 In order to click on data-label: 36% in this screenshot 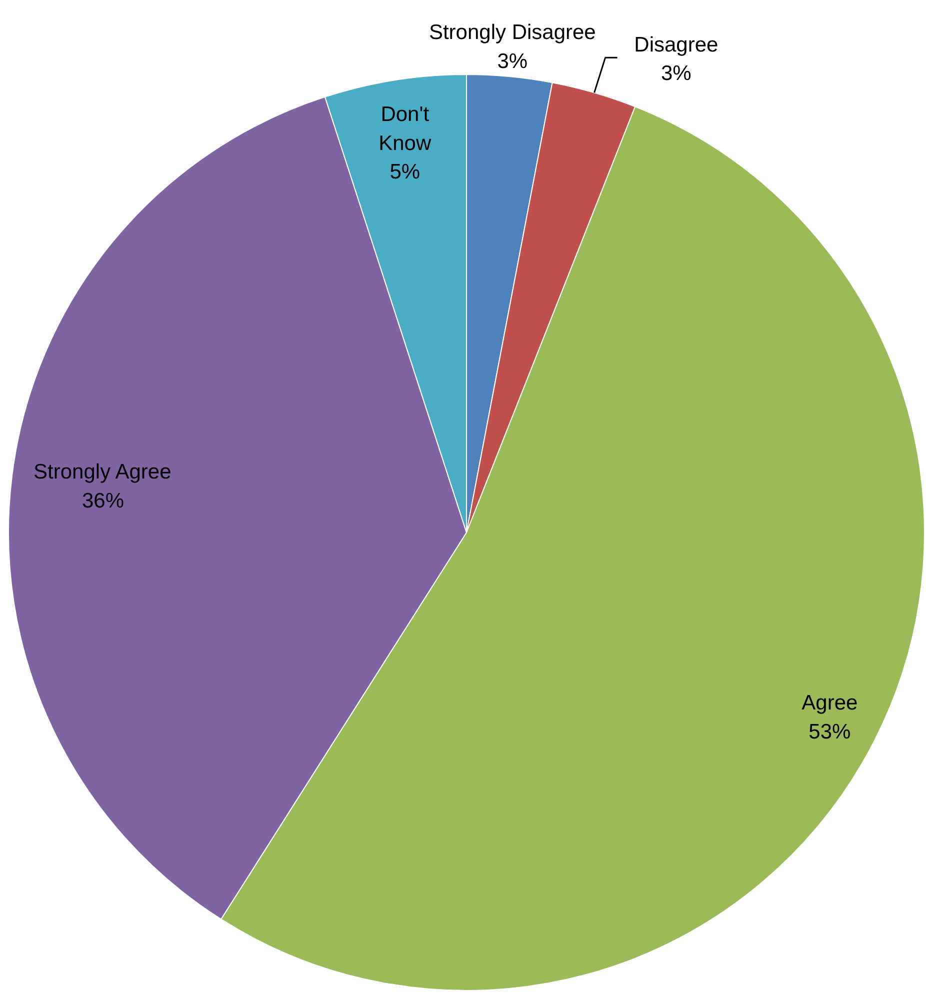, I will do `click(103, 500)`.